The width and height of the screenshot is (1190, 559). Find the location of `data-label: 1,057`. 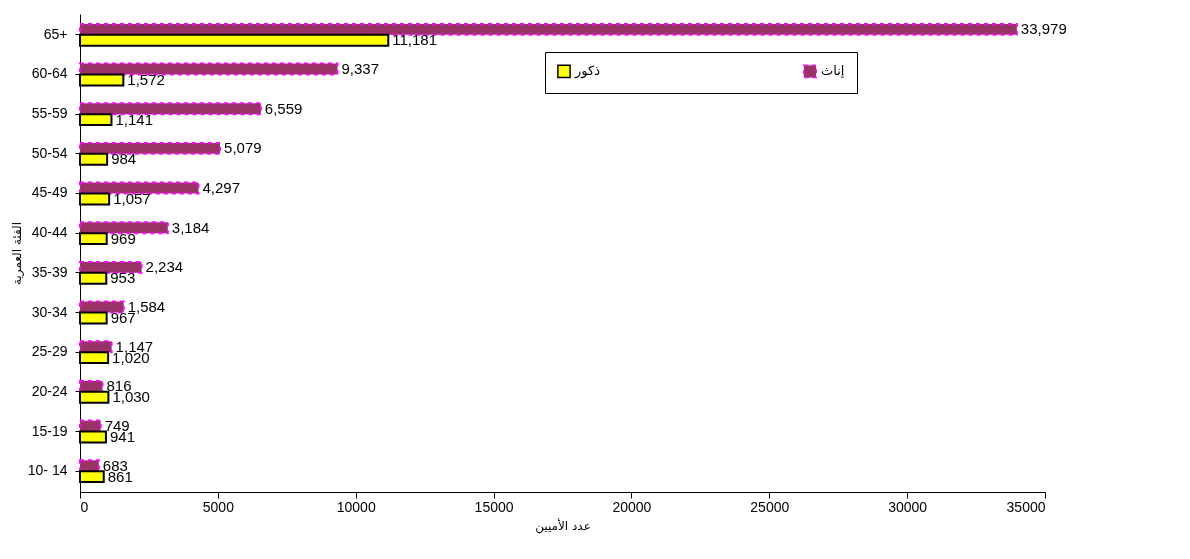

data-label: 1,057 is located at coordinates (132, 198).